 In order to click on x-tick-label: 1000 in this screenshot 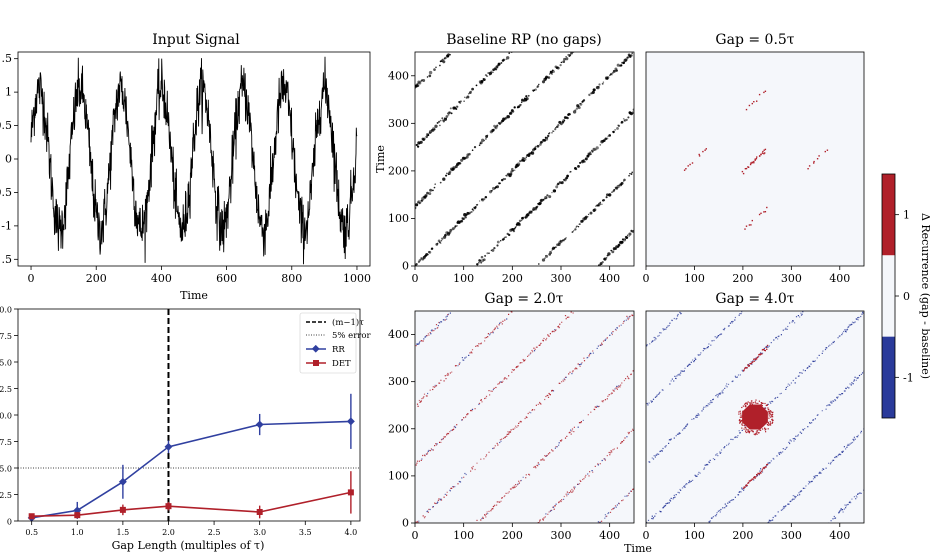, I will do `click(357, 278)`.